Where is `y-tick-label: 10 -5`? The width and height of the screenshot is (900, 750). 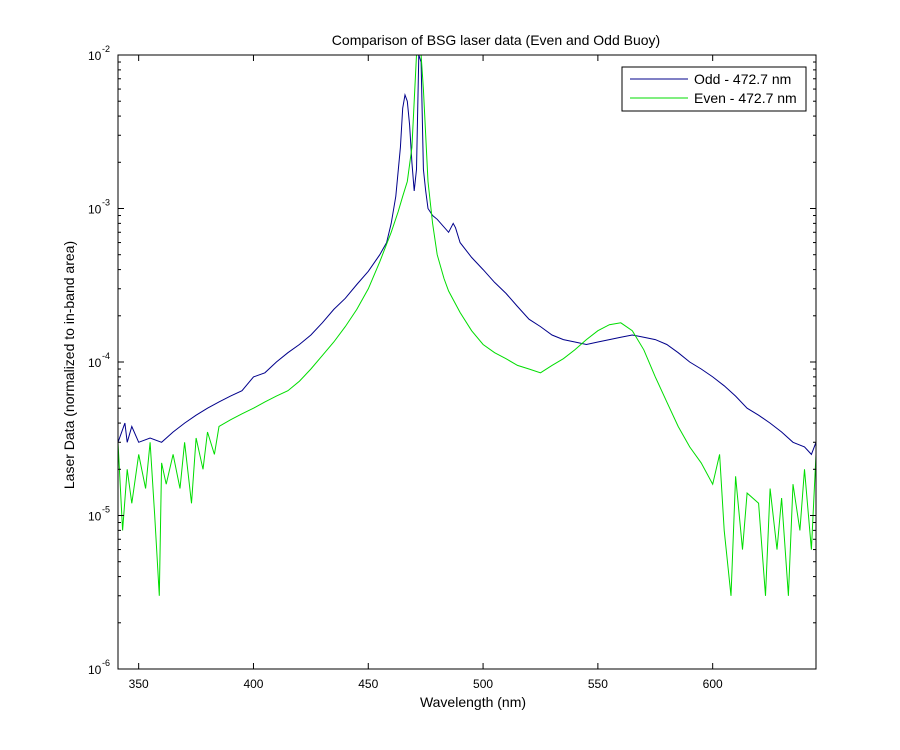
y-tick-label: 10 -5 is located at coordinates (99, 514).